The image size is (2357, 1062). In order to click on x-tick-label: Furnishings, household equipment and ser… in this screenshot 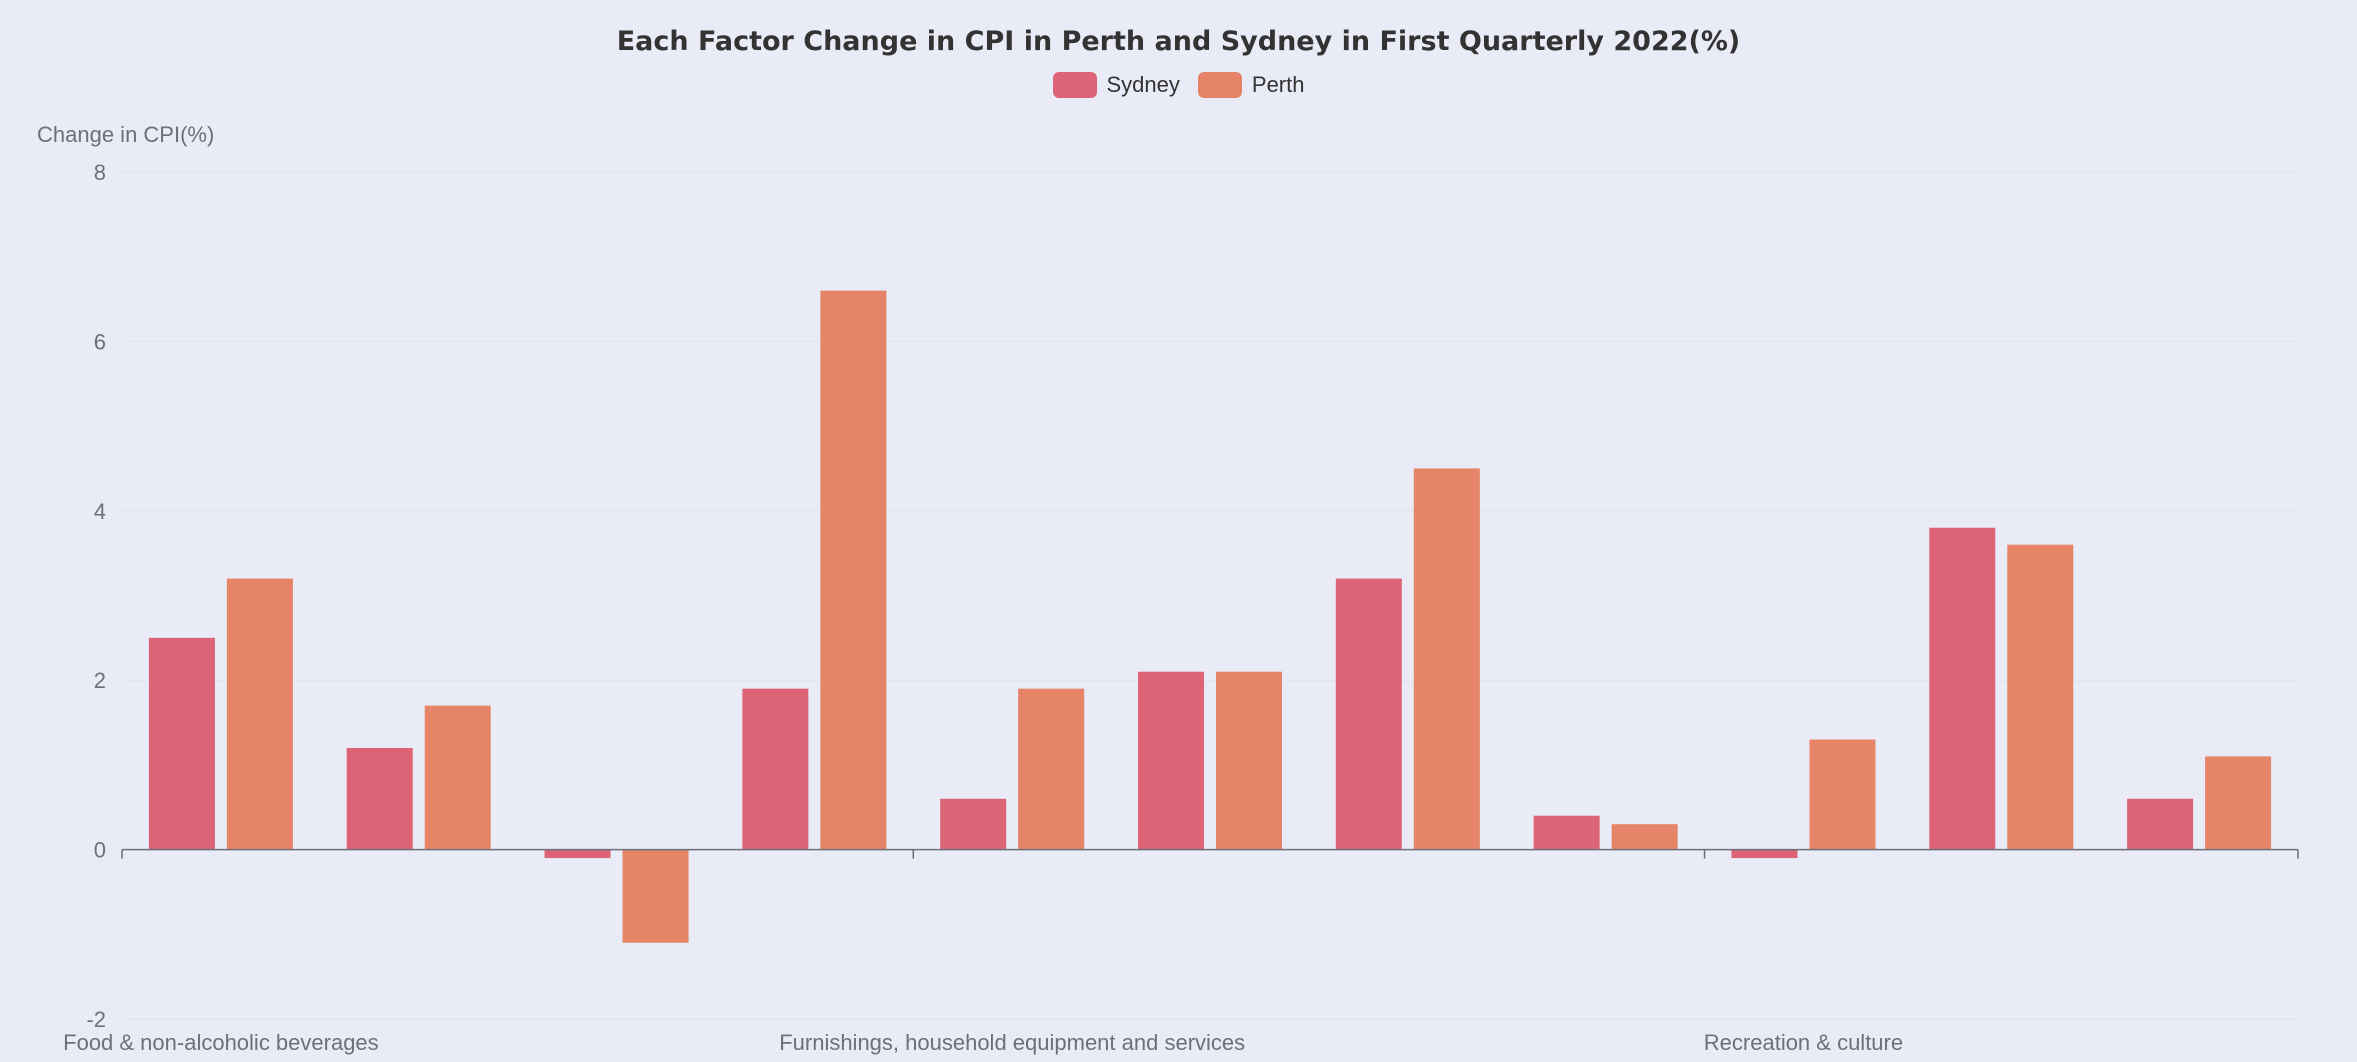, I will do `click(1012, 1042)`.